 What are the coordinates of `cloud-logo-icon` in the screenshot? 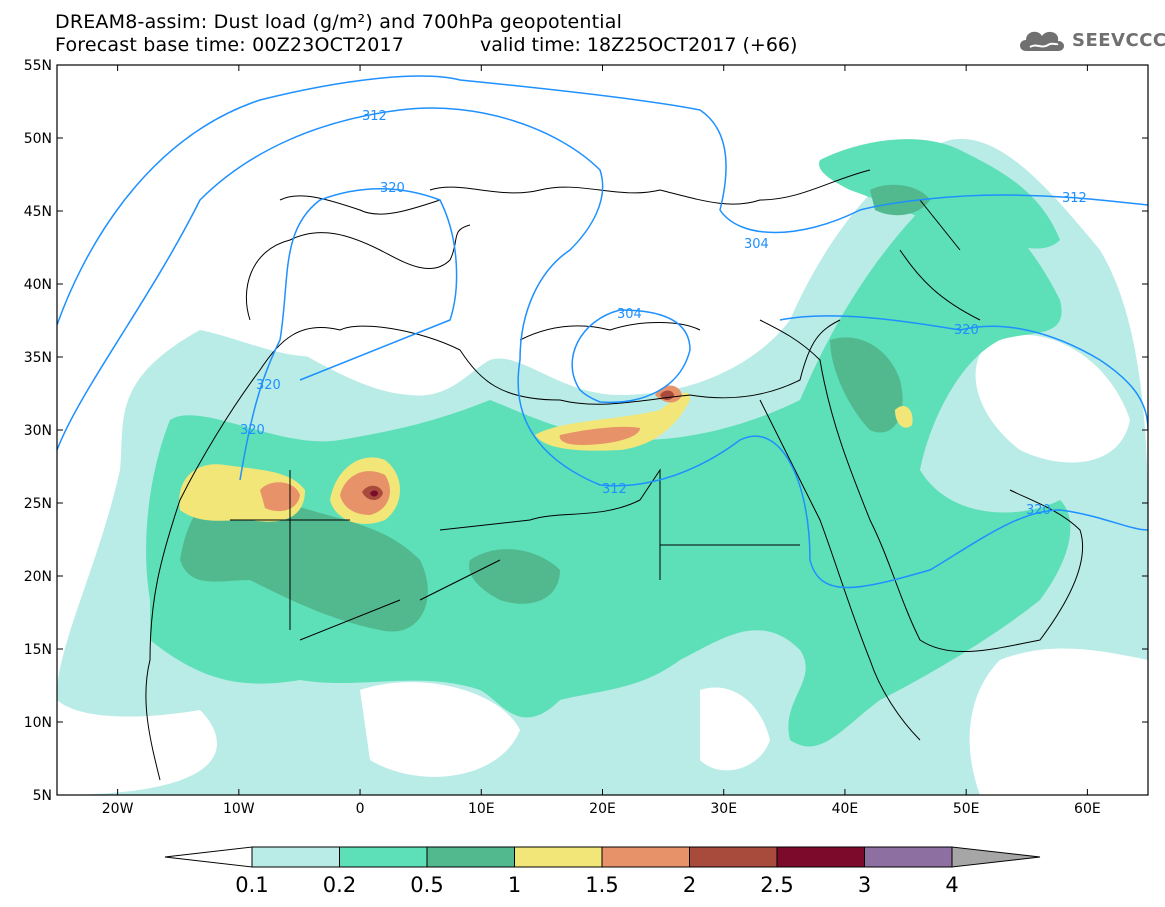 It's located at (1042, 41).